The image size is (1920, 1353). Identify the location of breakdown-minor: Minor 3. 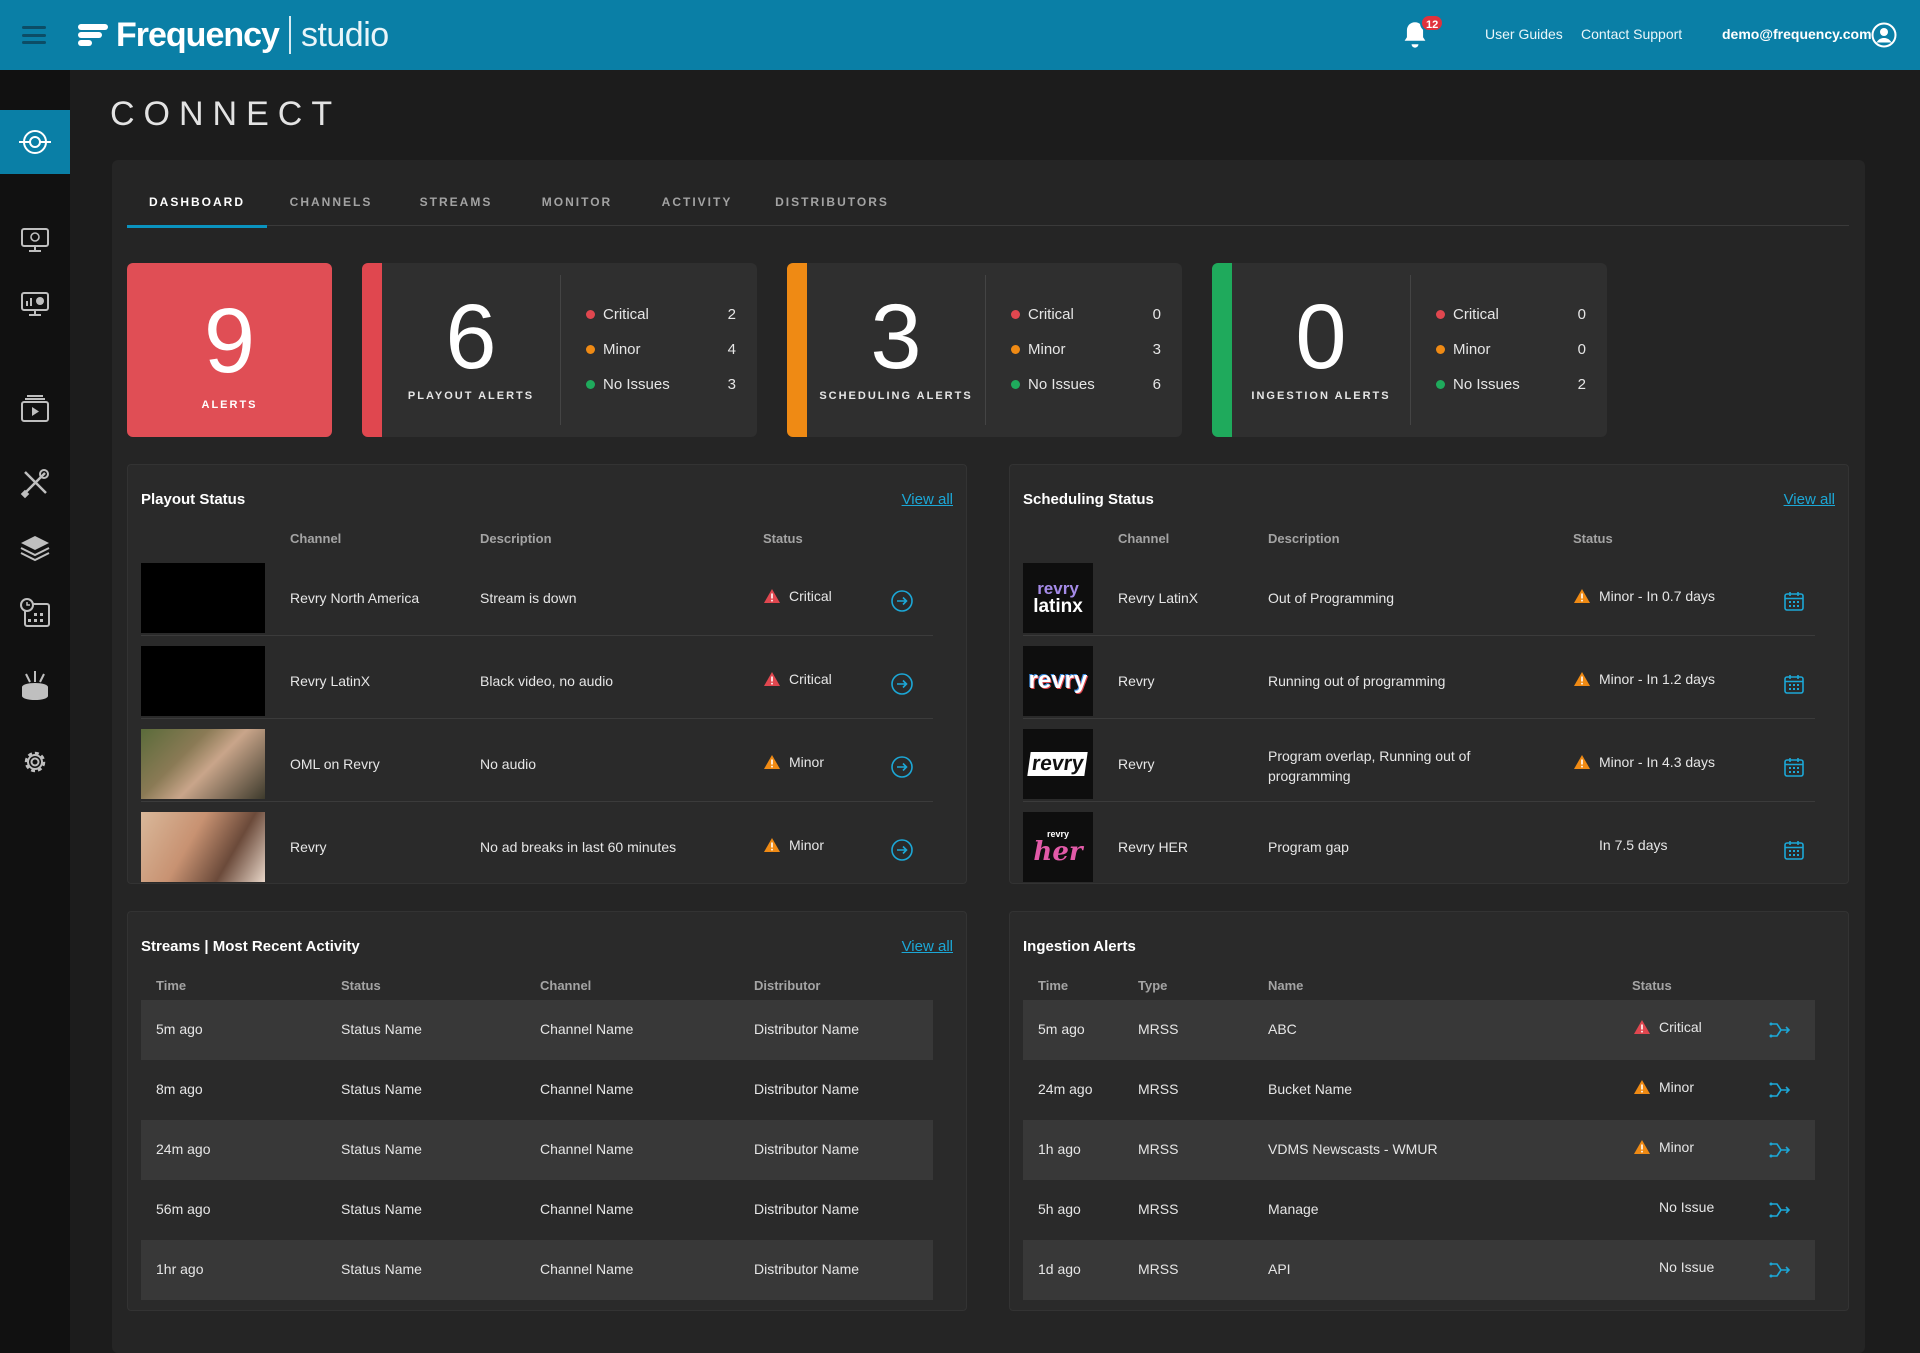
(1086, 349).